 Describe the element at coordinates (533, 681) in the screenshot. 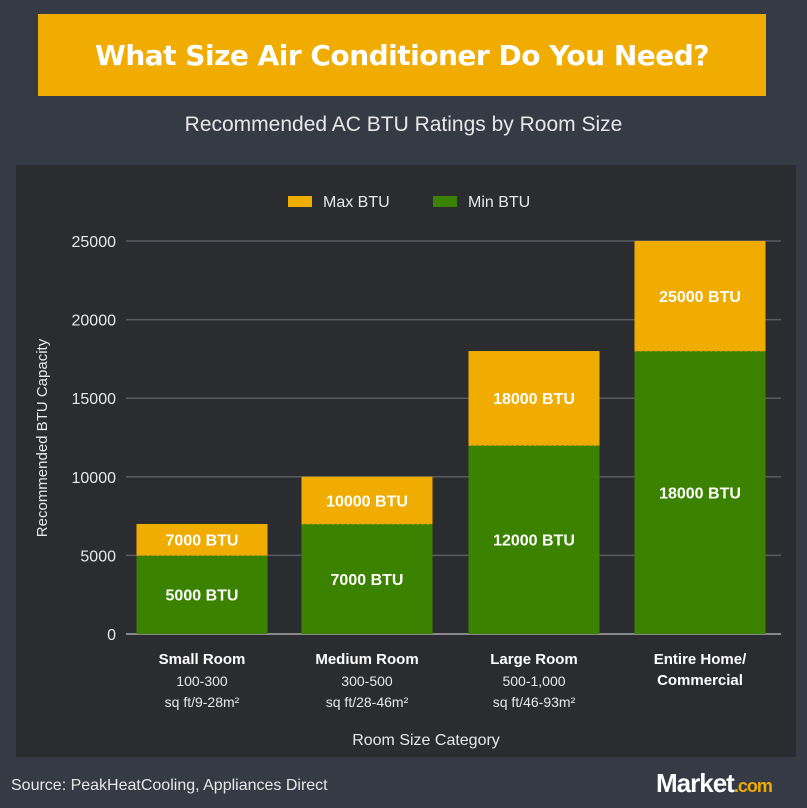

I see `x-category-sublabel: 500-1,000` at that location.